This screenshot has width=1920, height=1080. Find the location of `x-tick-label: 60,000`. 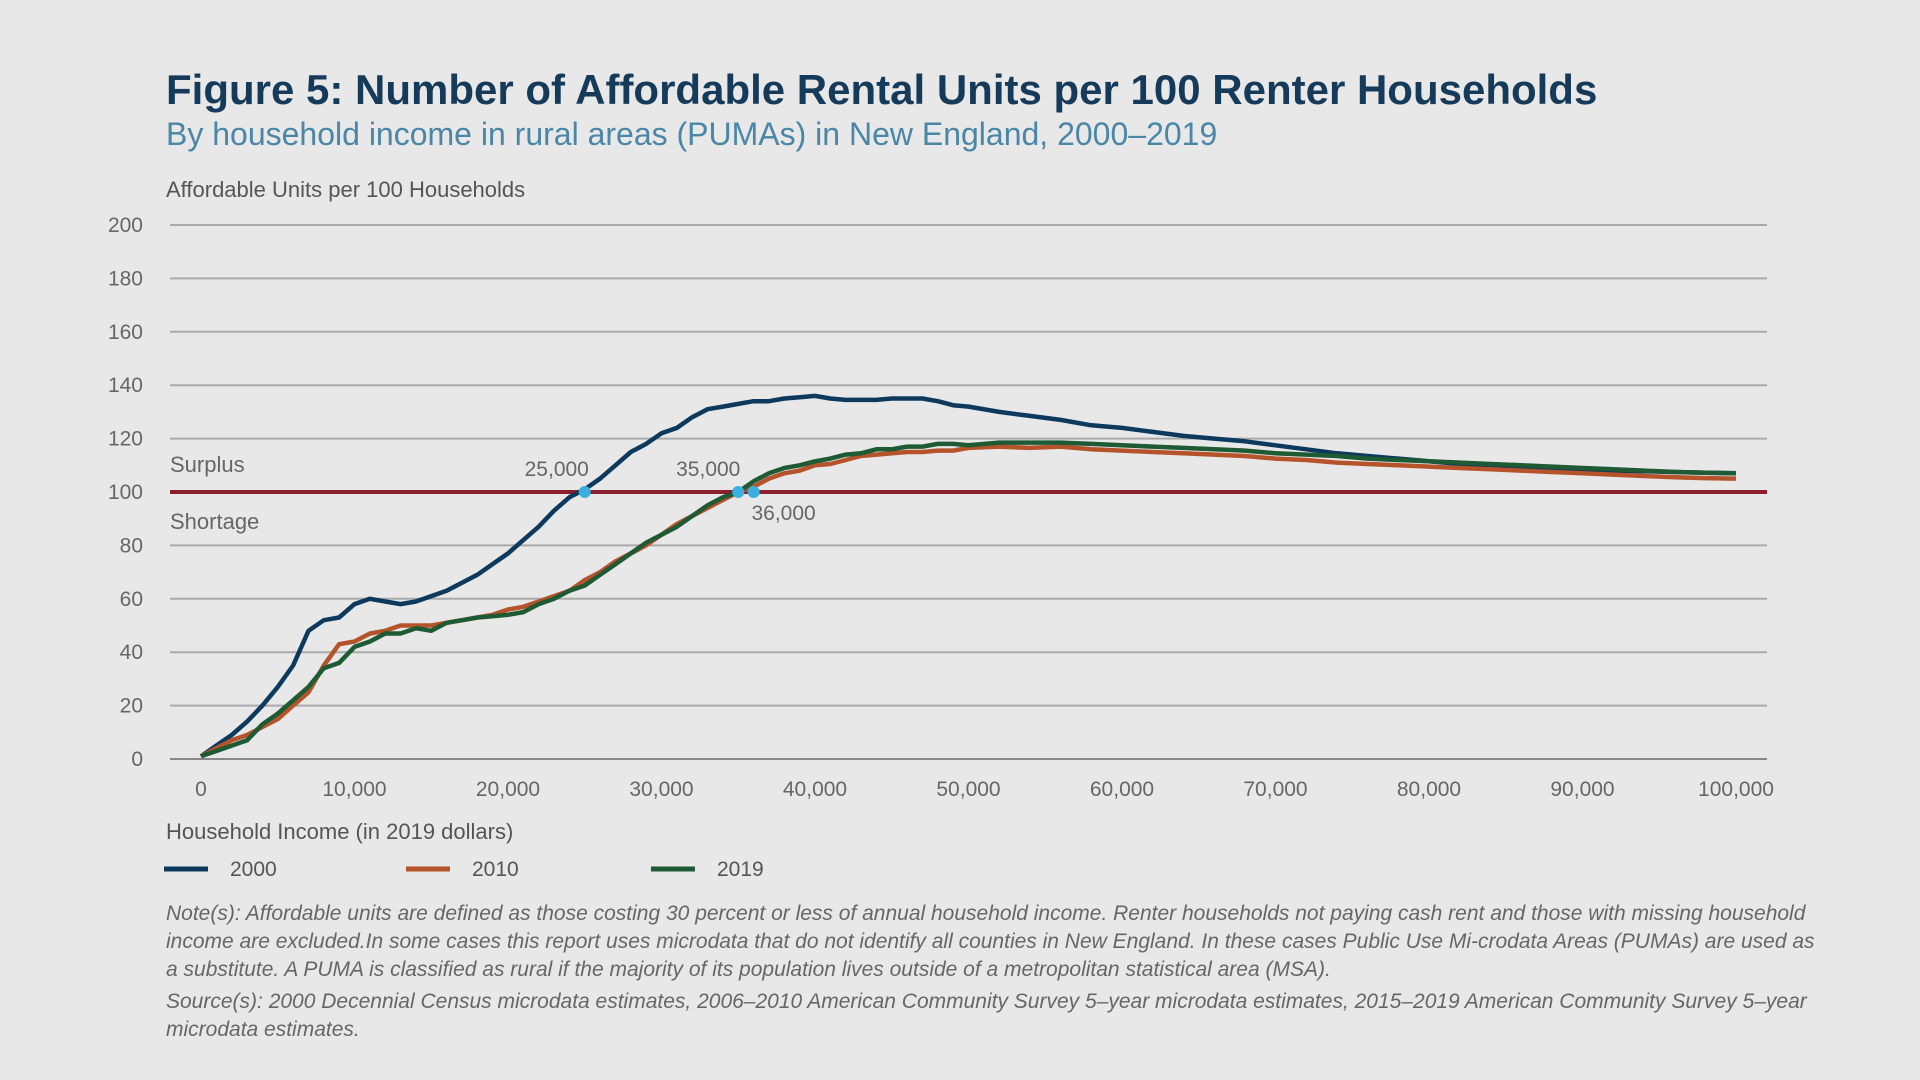

x-tick-label: 60,000 is located at coordinates (1122, 789).